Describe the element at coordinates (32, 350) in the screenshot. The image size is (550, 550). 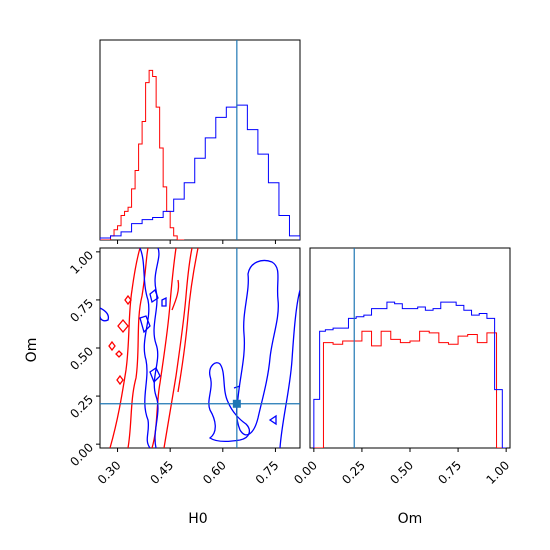
I see `y-axis-label-om: Om` at that location.